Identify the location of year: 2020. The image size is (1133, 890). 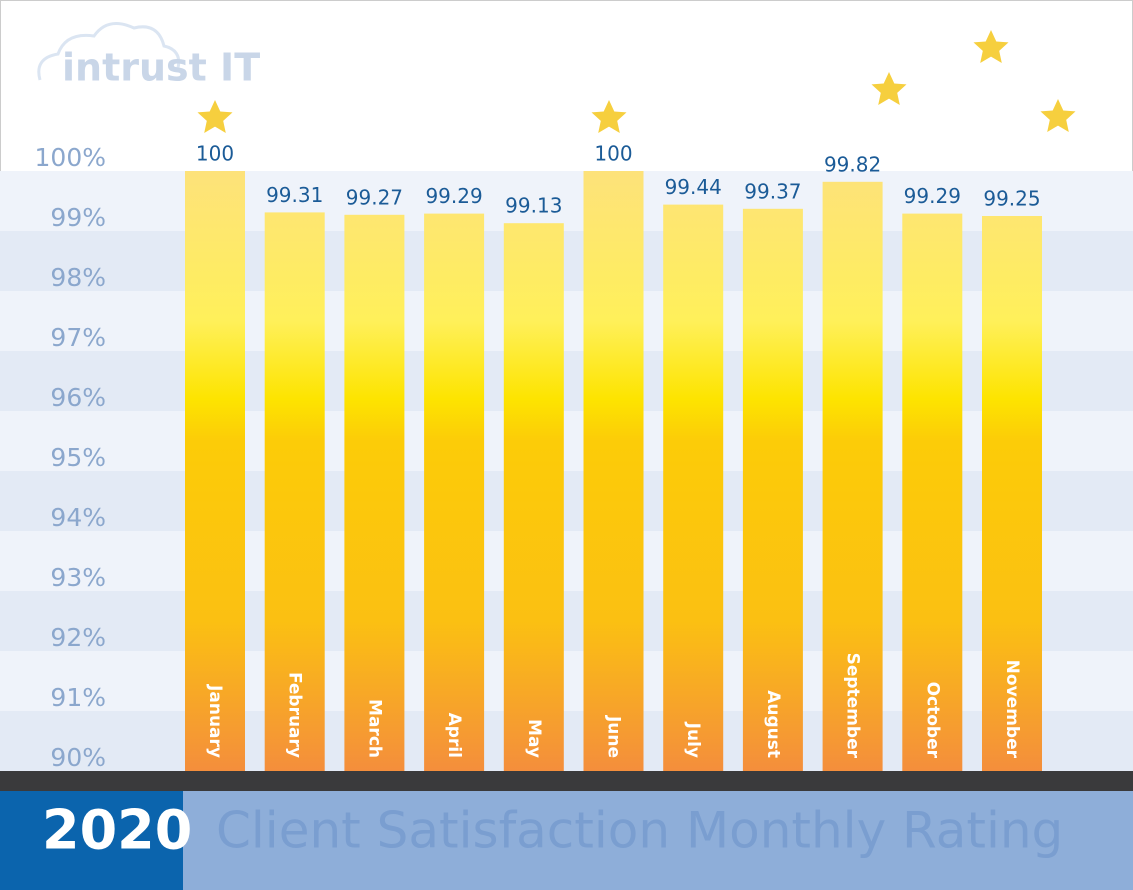
(117, 830).